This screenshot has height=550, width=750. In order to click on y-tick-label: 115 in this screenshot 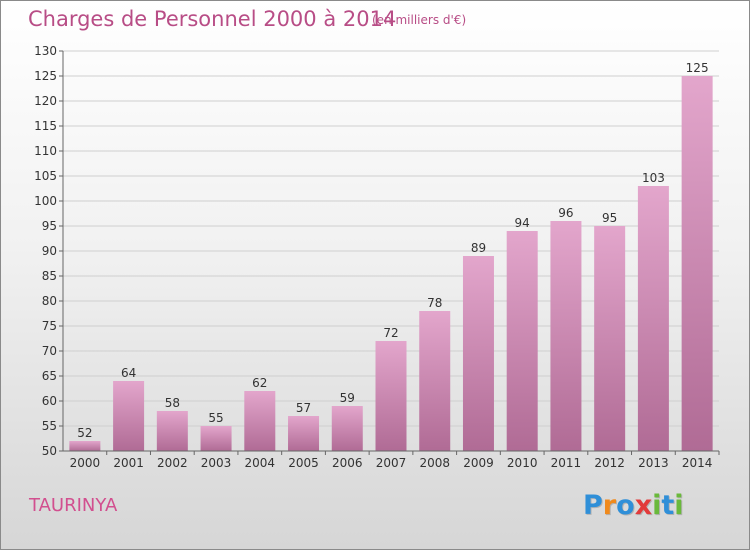, I will do `click(45, 126)`.